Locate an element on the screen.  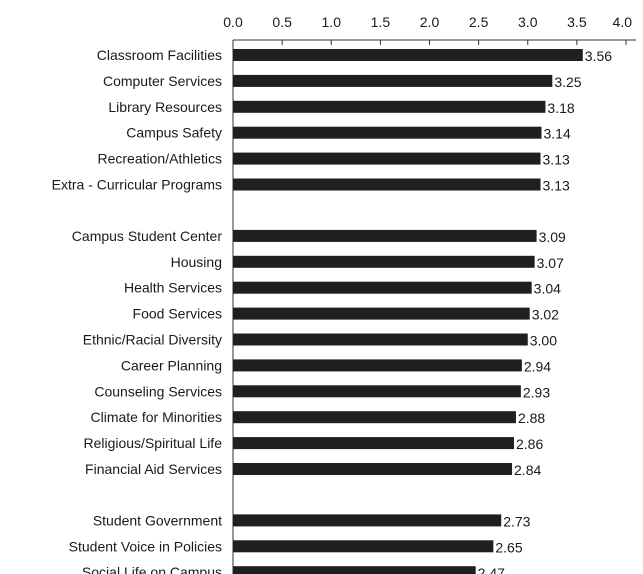
category-label: Health Services is located at coordinates (173, 288).